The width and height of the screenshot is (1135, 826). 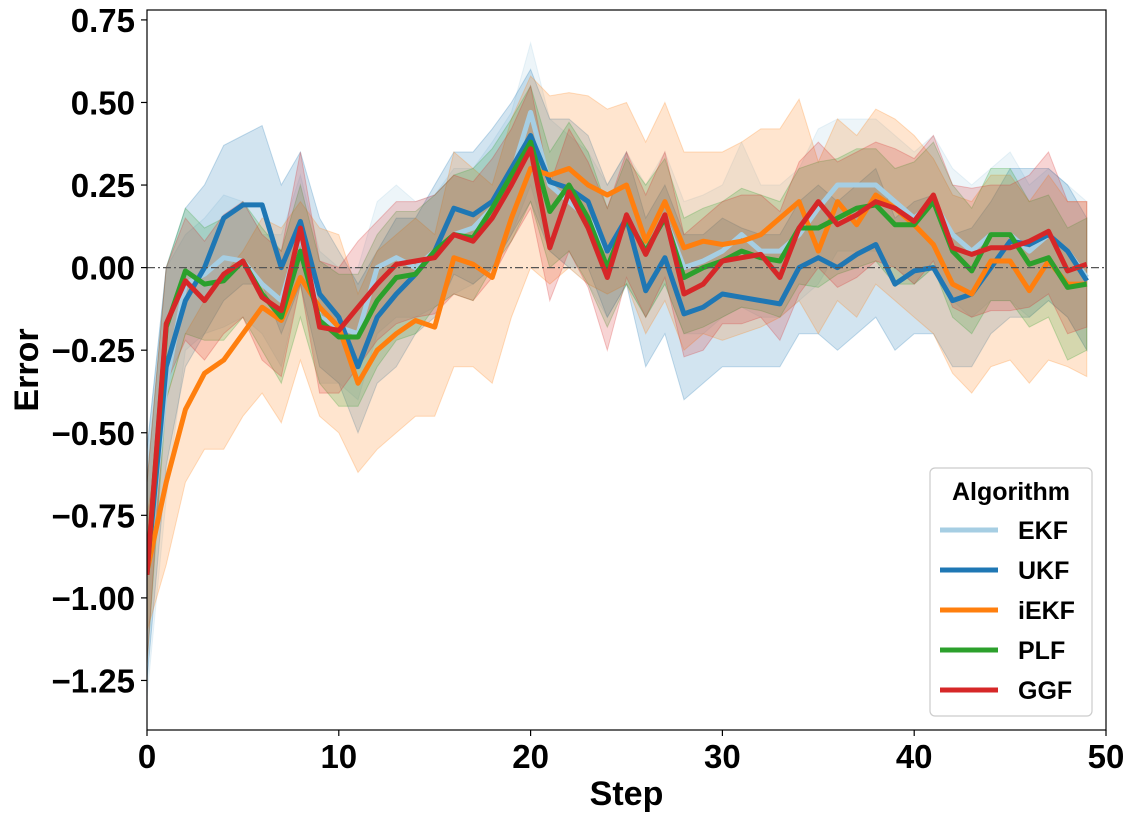 I want to click on x-tick-label: 20, so click(x=530, y=756).